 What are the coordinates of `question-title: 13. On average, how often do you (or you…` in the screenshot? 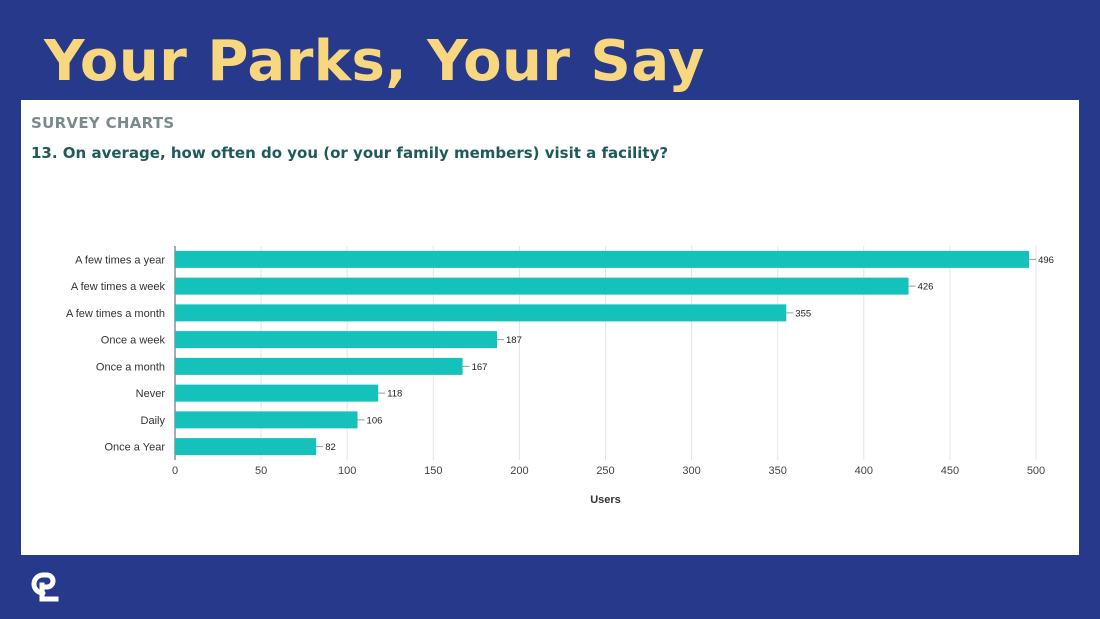 It's located at (350, 153).